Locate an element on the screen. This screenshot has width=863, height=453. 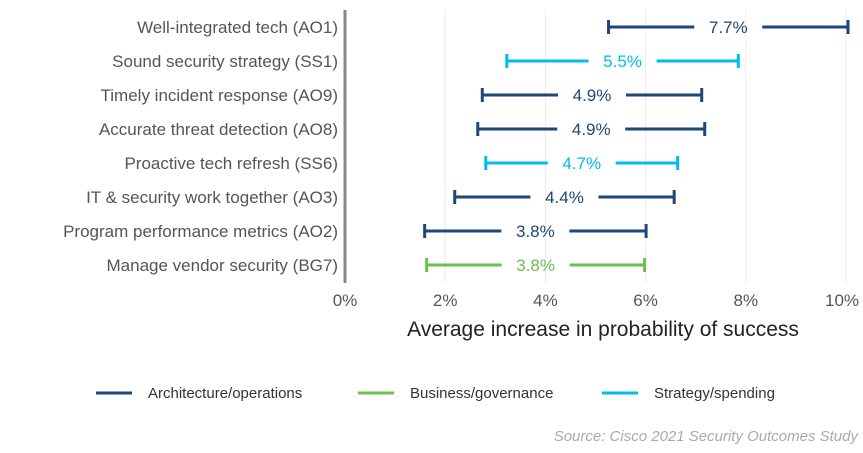
x-tick-label: 10% is located at coordinates (842, 300).